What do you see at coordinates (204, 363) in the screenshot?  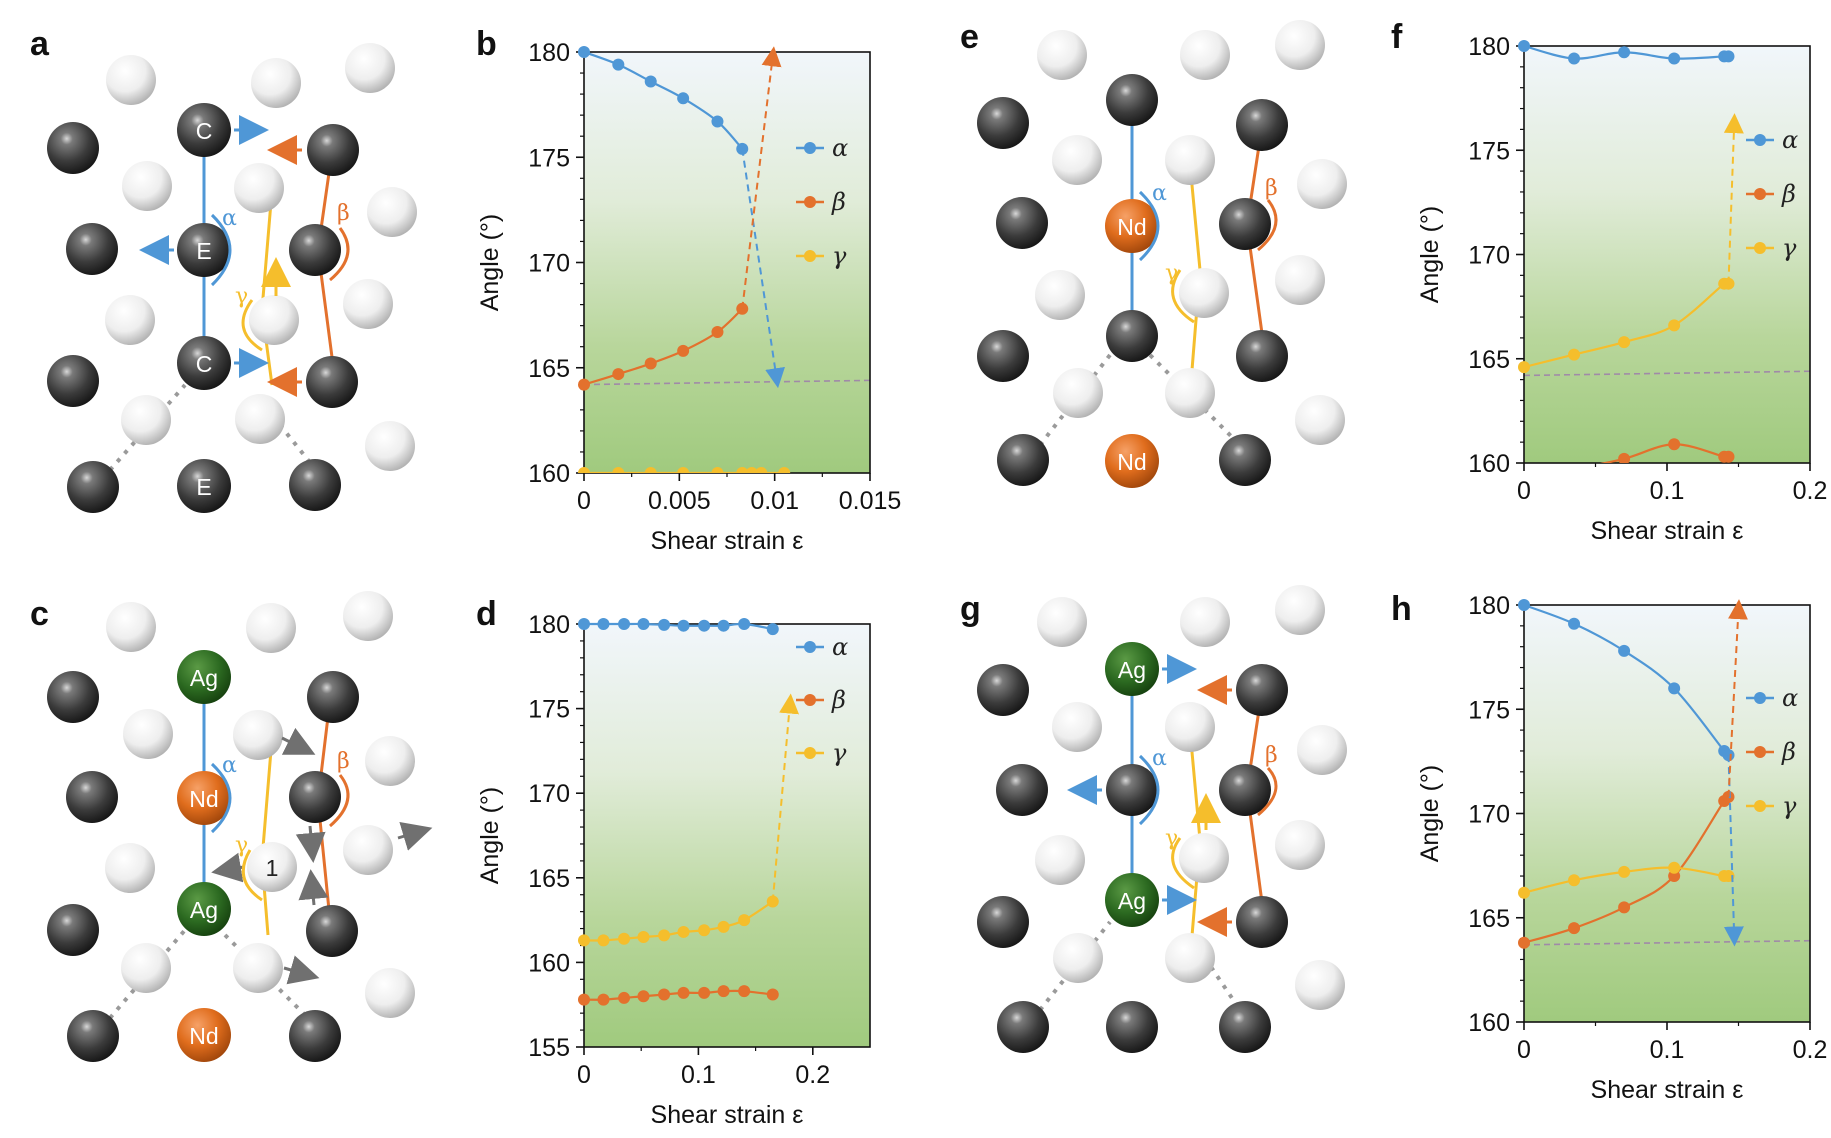 I see `atom-c-bottom` at bounding box center [204, 363].